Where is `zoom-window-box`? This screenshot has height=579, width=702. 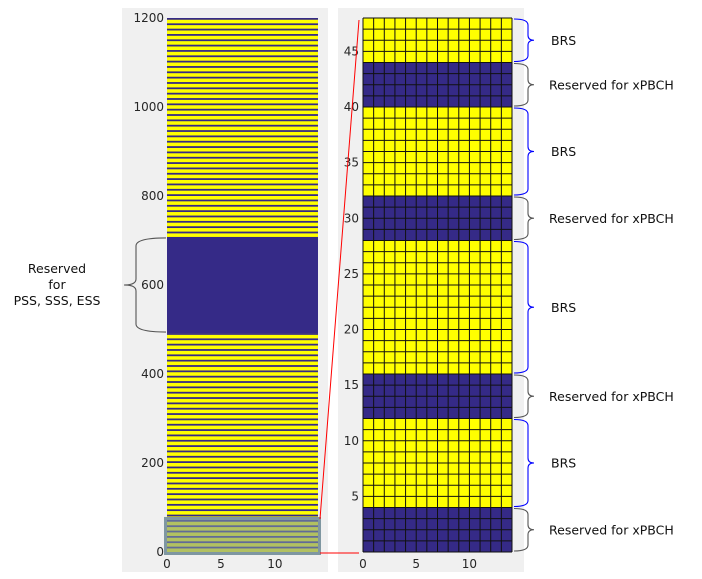
zoom-window-box is located at coordinates (242, 536).